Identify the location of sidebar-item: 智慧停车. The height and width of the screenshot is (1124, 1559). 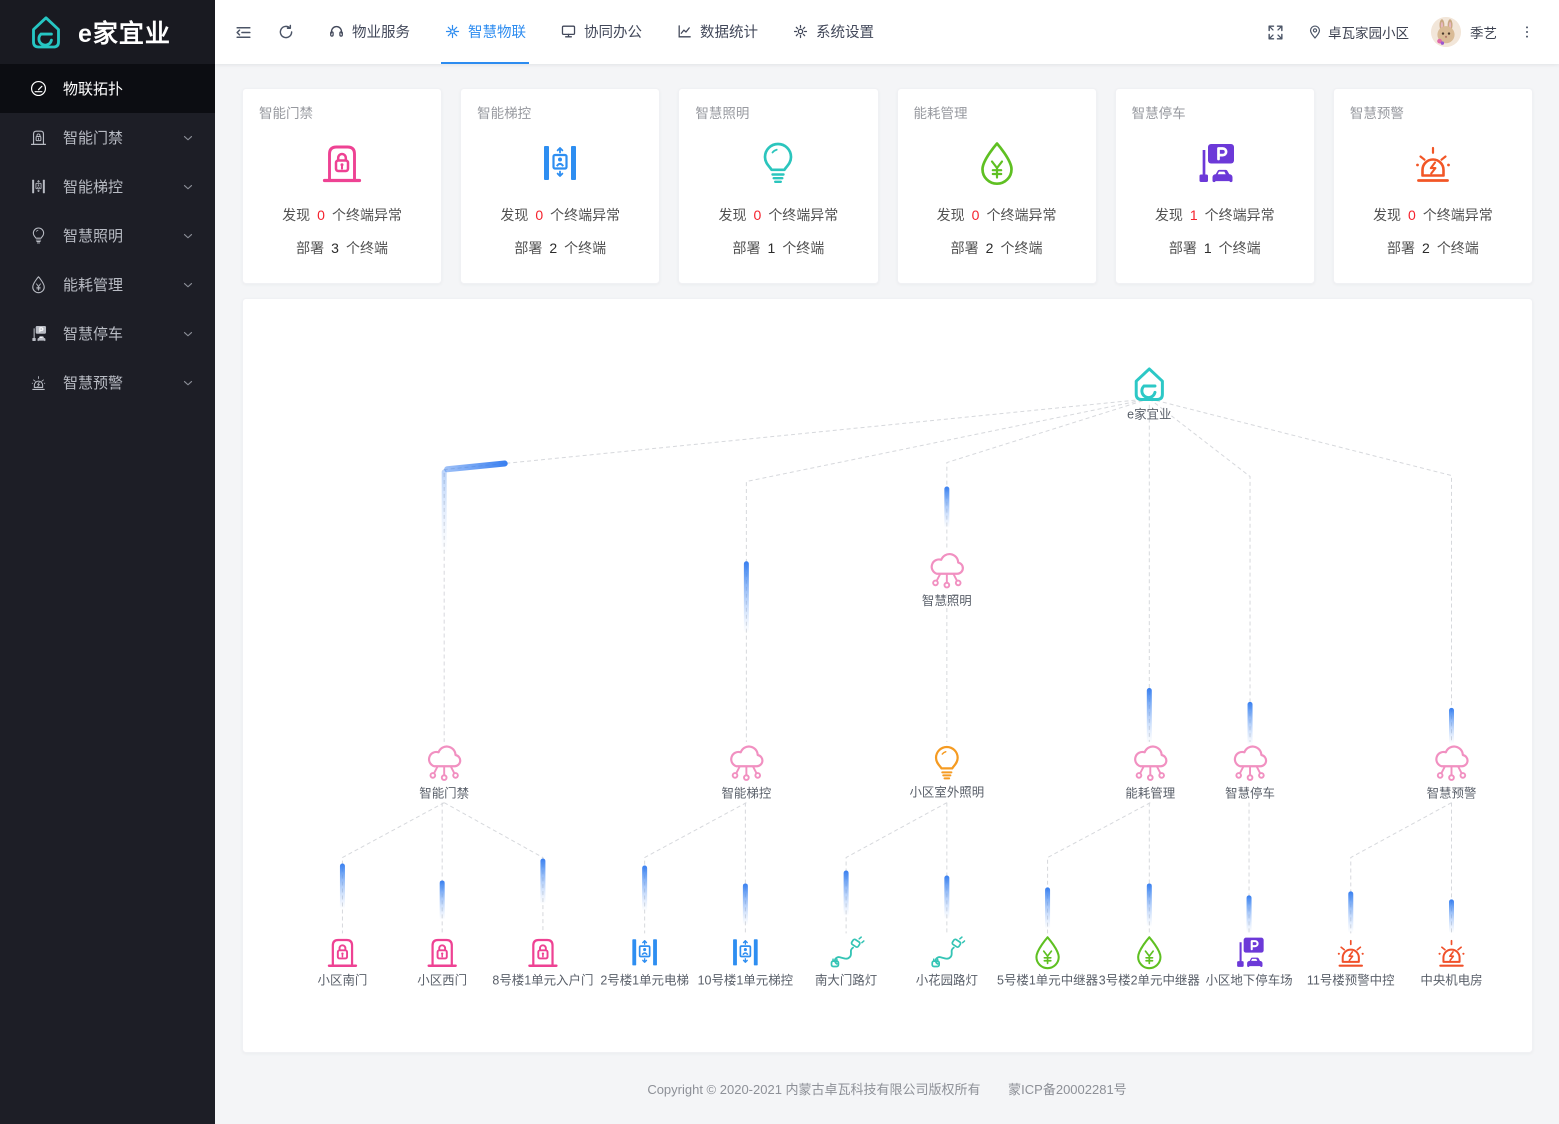
(107, 333).